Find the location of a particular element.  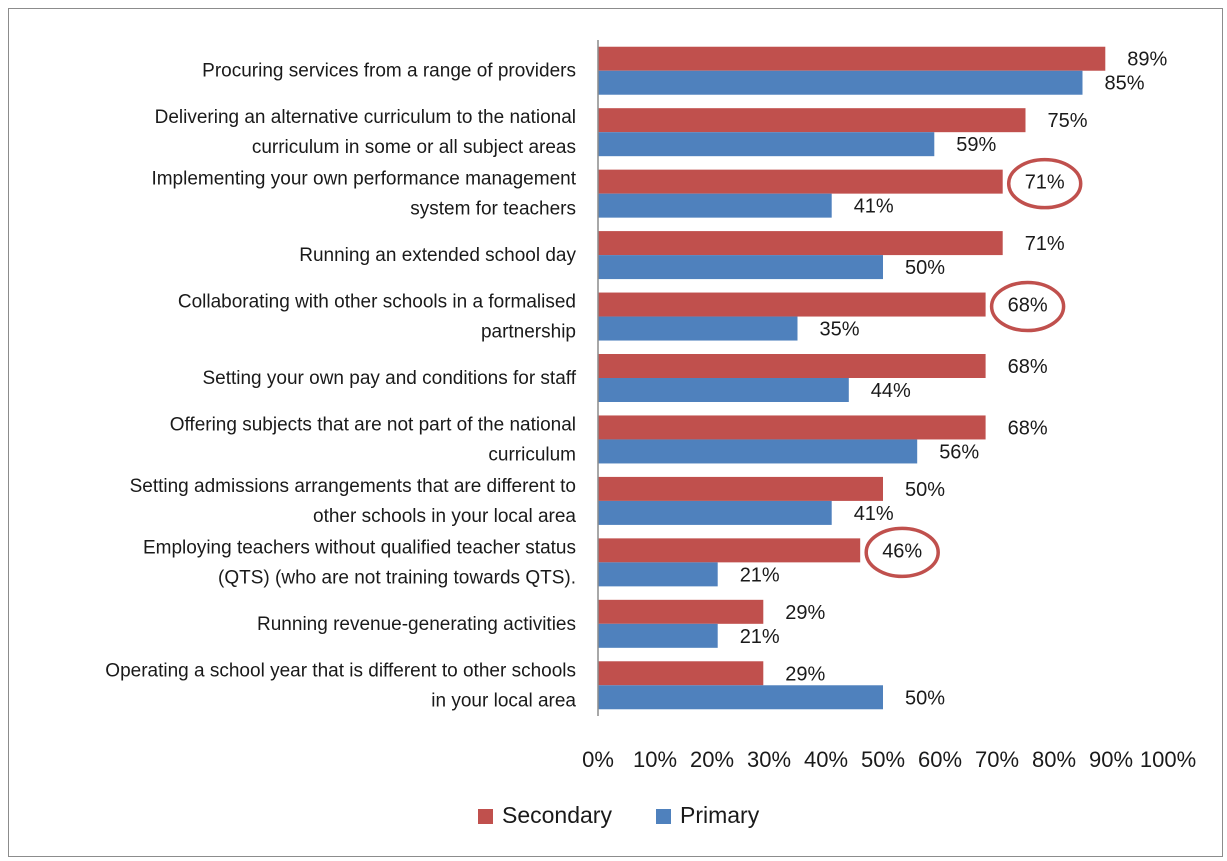

secondary-value-label: 89% is located at coordinates (1147, 60).